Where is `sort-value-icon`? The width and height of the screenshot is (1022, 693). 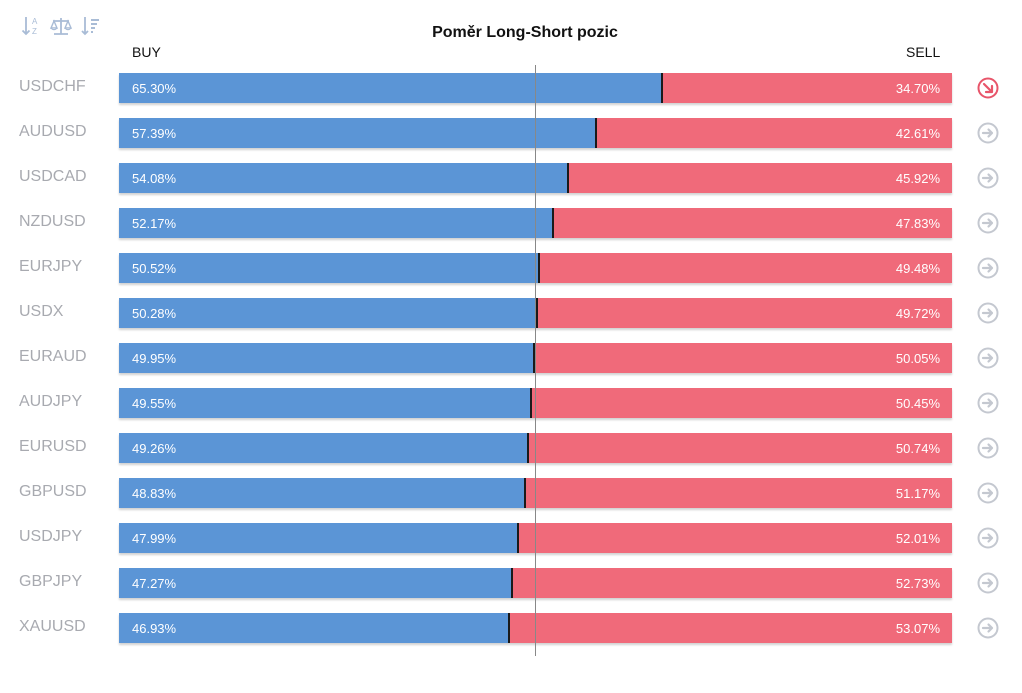 sort-value-icon is located at coordinates (91, 26).